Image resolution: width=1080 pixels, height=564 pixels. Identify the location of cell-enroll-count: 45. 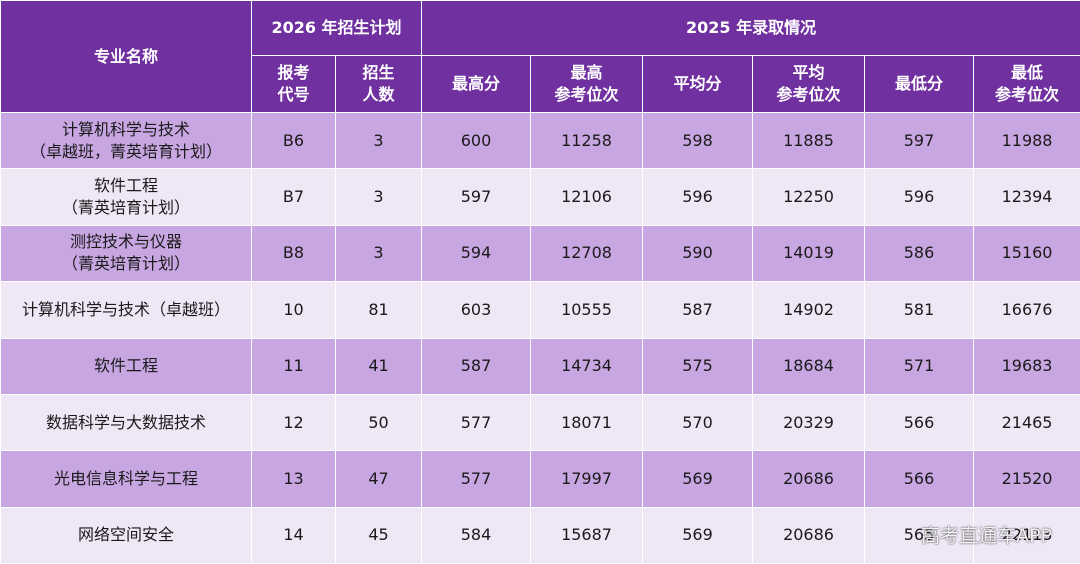
(379, 535).